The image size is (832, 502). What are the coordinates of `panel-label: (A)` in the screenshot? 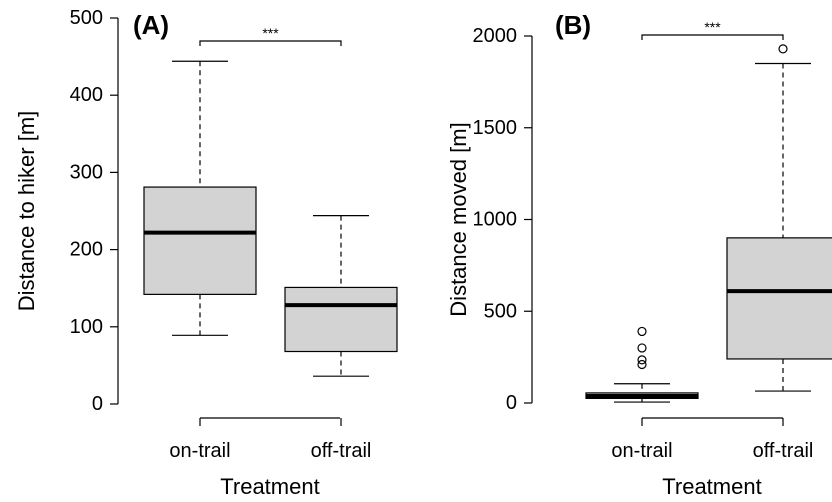 It's located at (151, 25).